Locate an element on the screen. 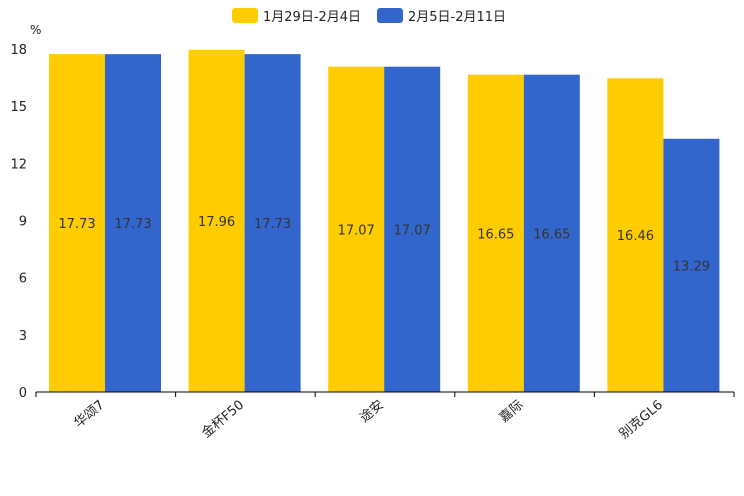  data-label-series-1-5: 16.46 is located at coordinates (635, 236).